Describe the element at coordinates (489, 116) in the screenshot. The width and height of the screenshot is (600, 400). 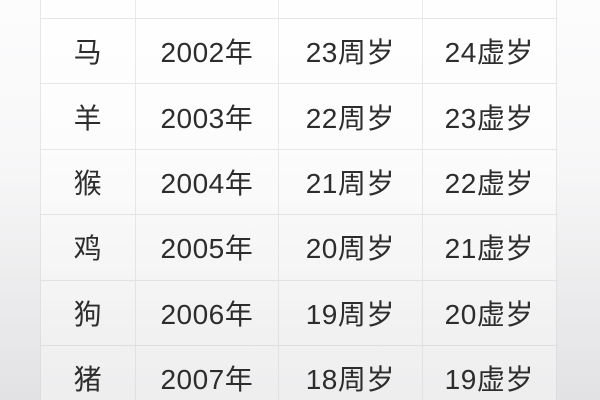
I see `nominal-age-cell: 23虚岁` at that location.